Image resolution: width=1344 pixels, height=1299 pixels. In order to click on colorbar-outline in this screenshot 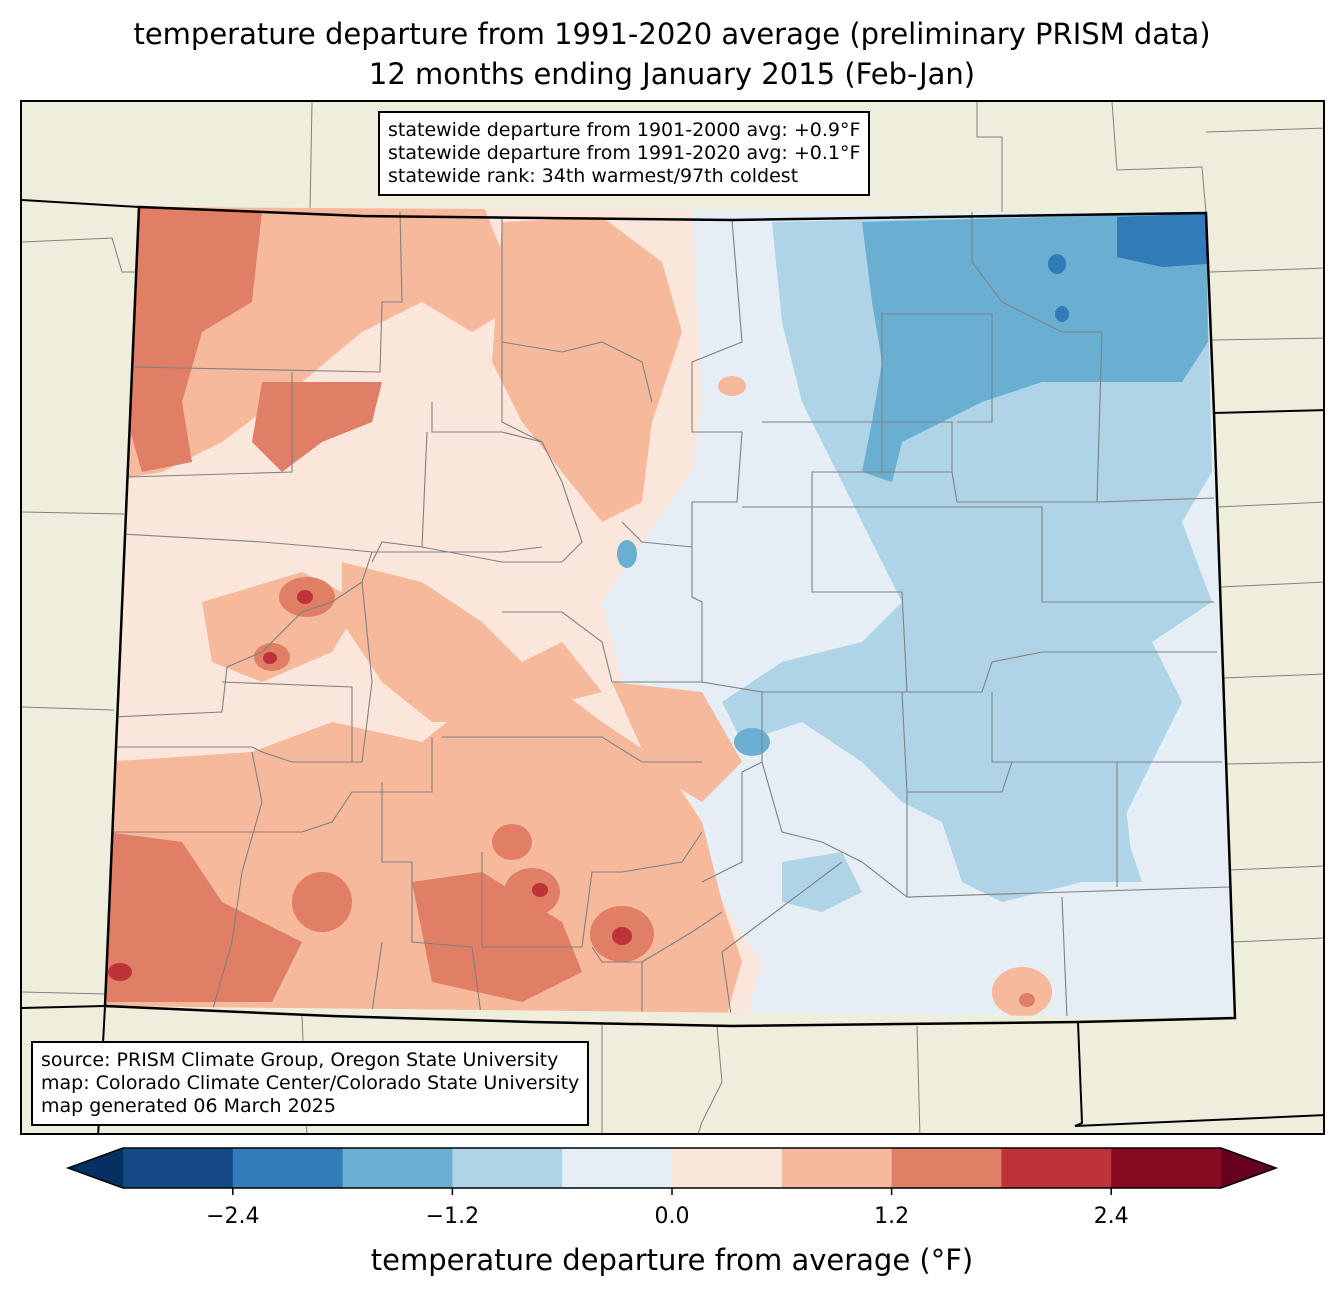, I will do `click(672, 1168)`.